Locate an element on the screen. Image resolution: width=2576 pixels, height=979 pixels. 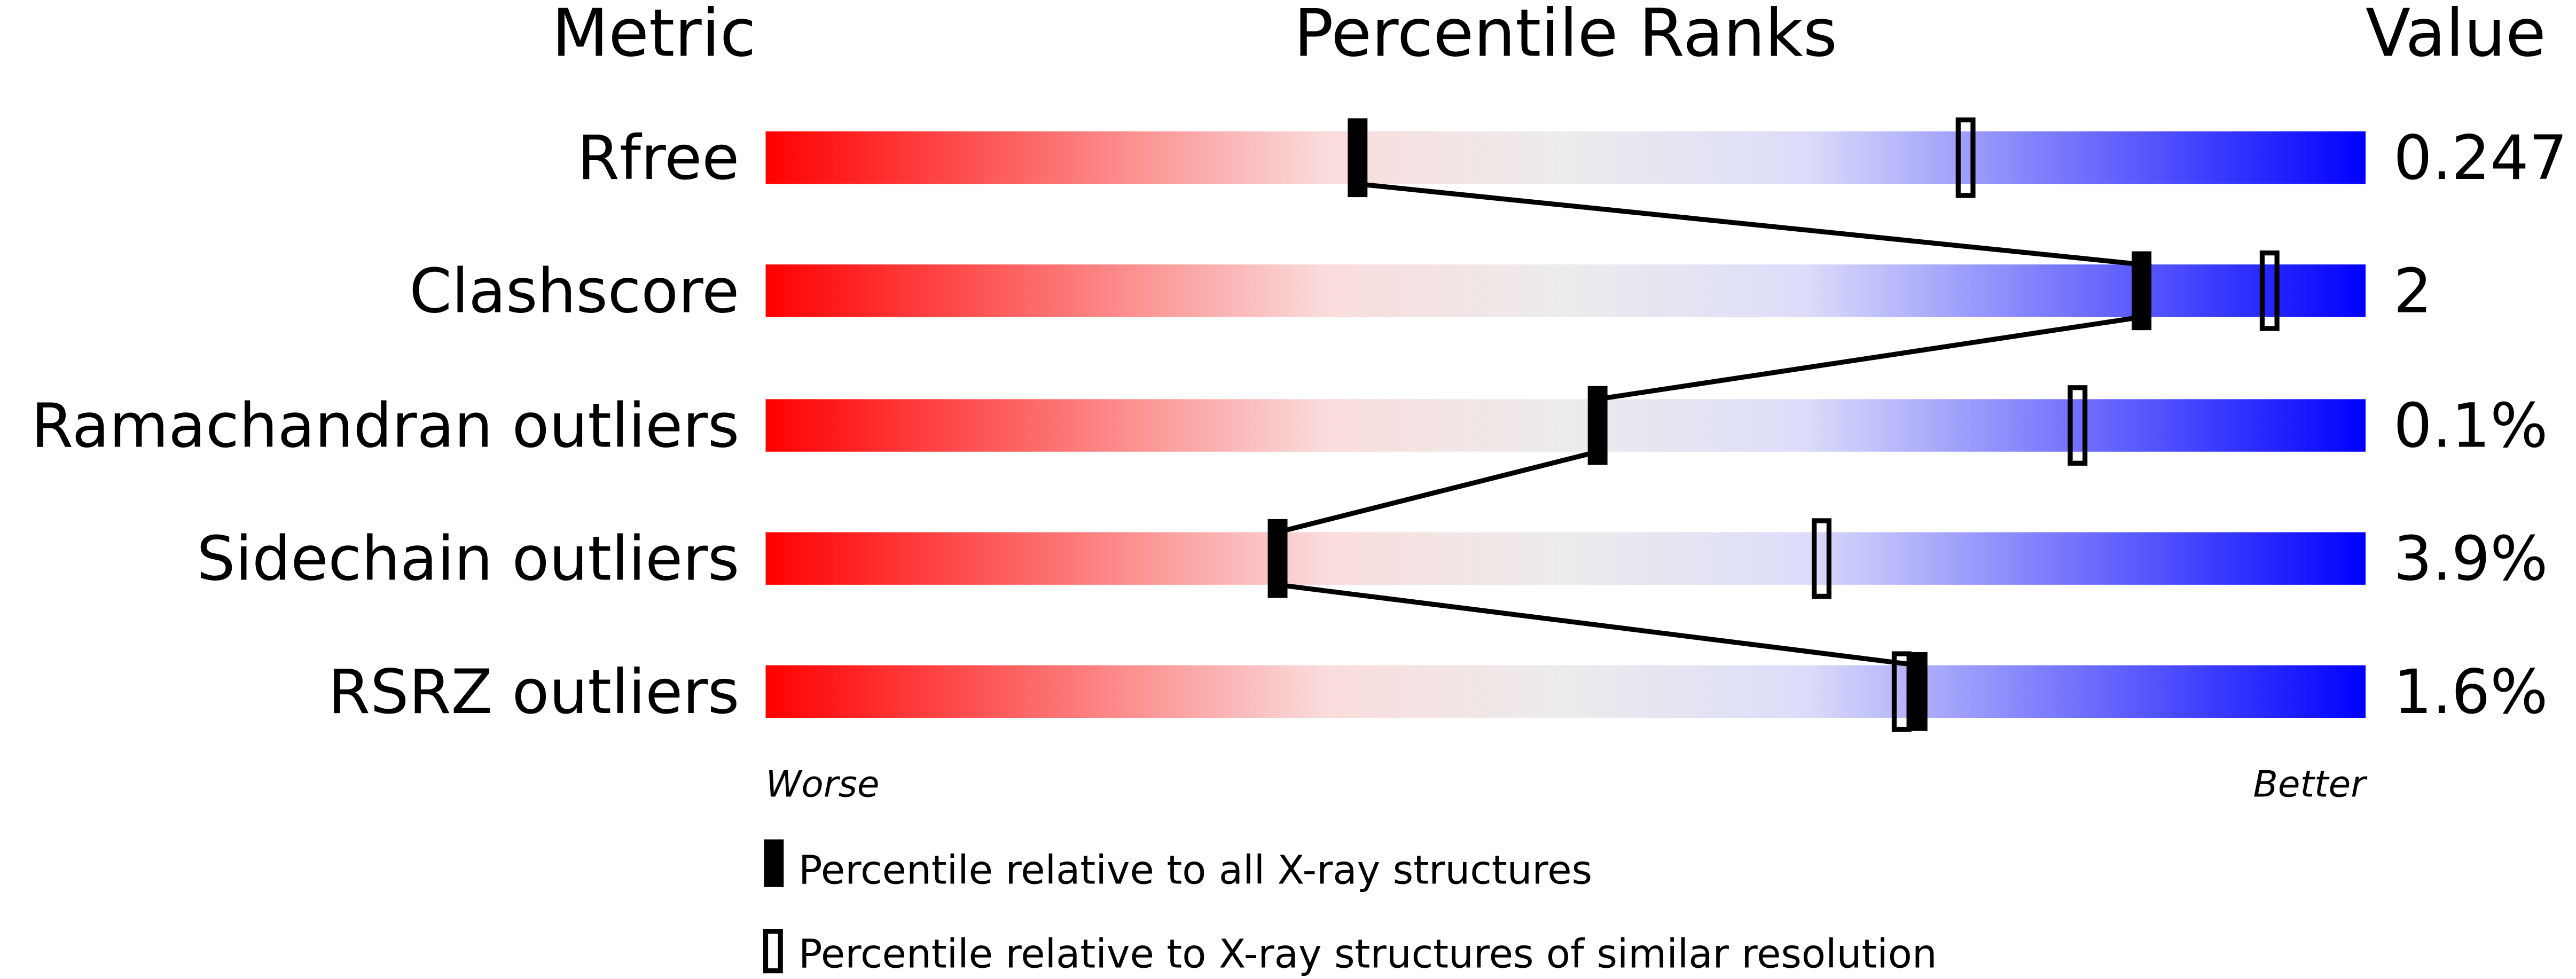
metric-label: Rfree is located at coordinates (658, 157).